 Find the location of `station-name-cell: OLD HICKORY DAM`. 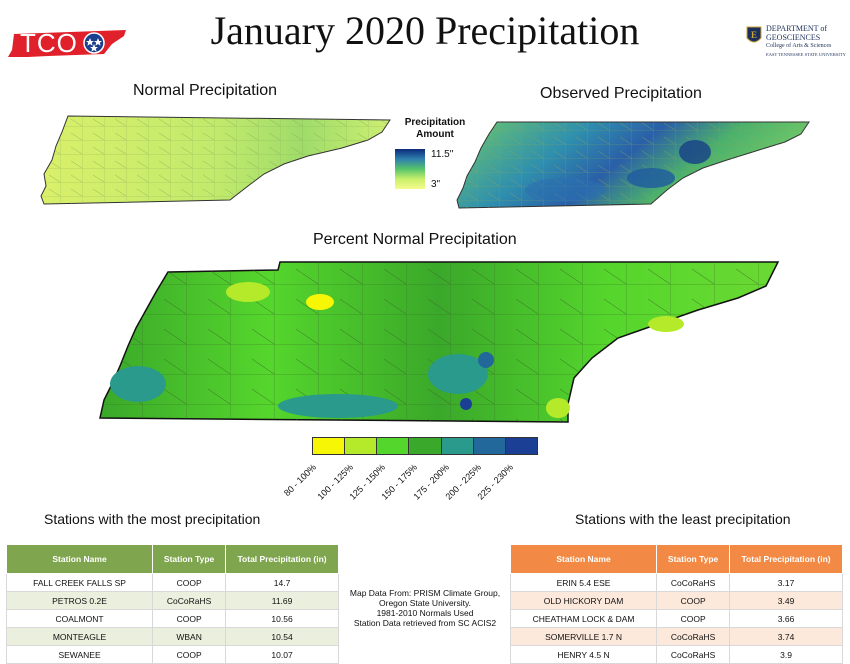

station-name-cell: OLD HICKORY DAM is located at coordinates (583, 600).